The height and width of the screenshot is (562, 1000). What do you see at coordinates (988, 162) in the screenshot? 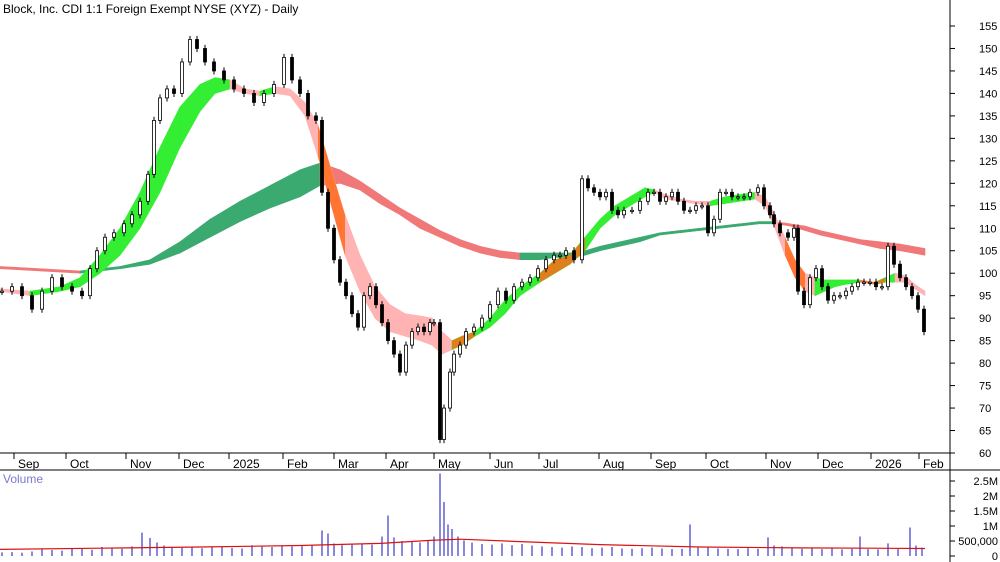
I see `y-tick-label: 125` at bounding box center [988, 162].